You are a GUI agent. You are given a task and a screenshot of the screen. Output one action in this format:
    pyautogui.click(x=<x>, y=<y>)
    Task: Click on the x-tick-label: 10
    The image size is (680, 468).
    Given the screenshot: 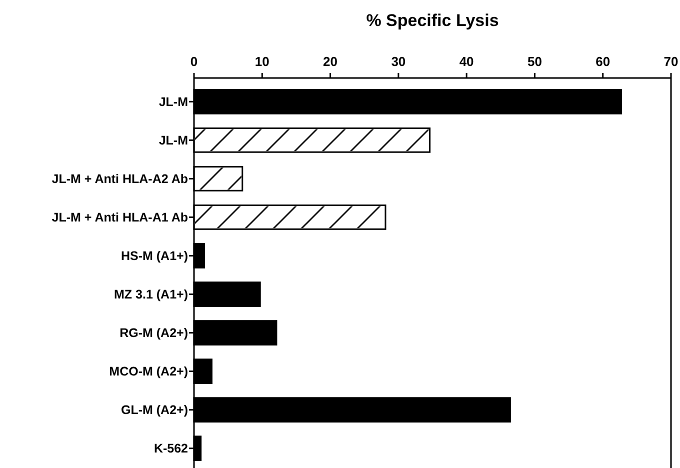 What is the action you would take?
    pyautogui.click(x=262, y=61)
    